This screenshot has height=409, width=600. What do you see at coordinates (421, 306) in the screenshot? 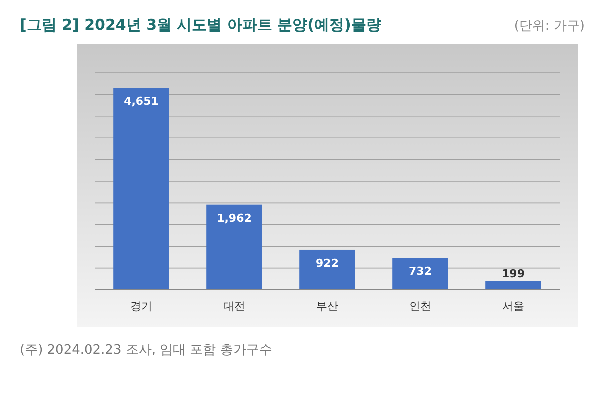
I see `x-tick-label: 인천` at bounding box center [421, 306].